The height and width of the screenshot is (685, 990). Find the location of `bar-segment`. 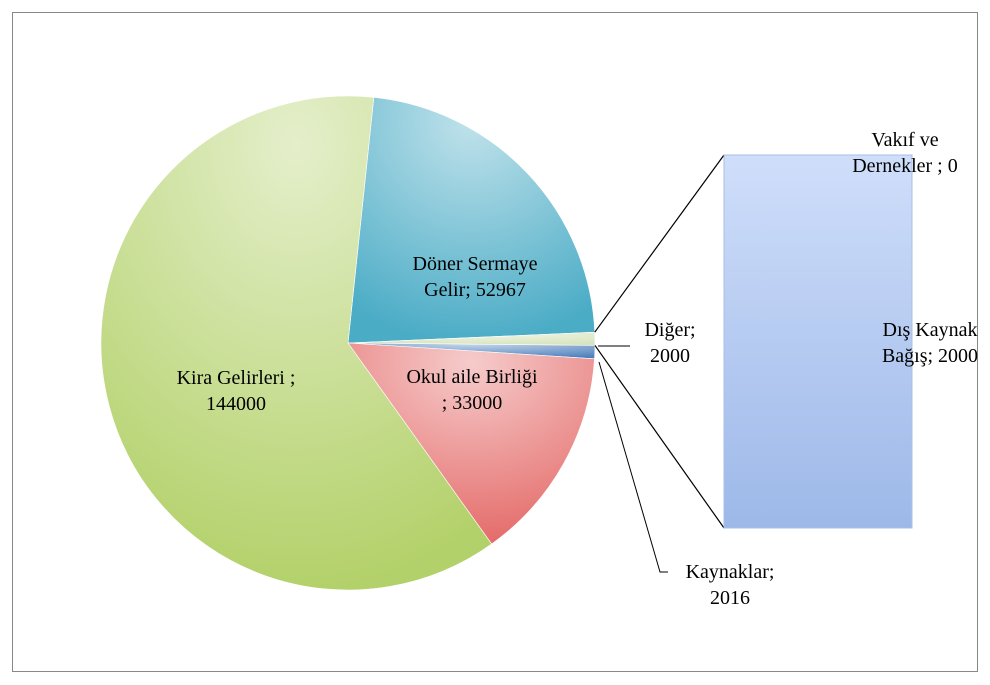

bar-segment is located at coordinates (818, 341).